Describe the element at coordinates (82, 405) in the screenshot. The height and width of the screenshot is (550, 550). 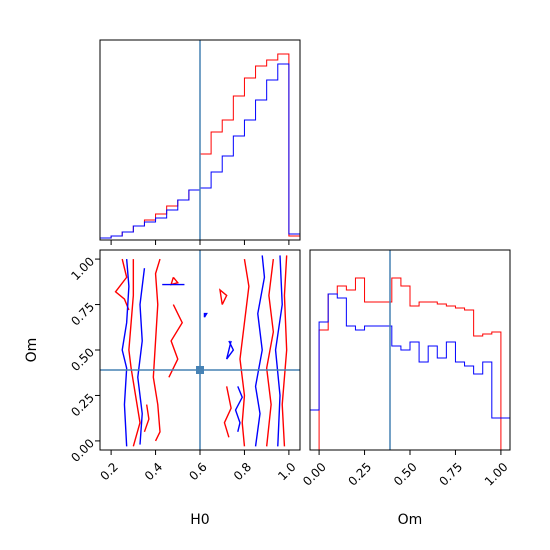
I see `y-tick-label: 0.25` at that location.